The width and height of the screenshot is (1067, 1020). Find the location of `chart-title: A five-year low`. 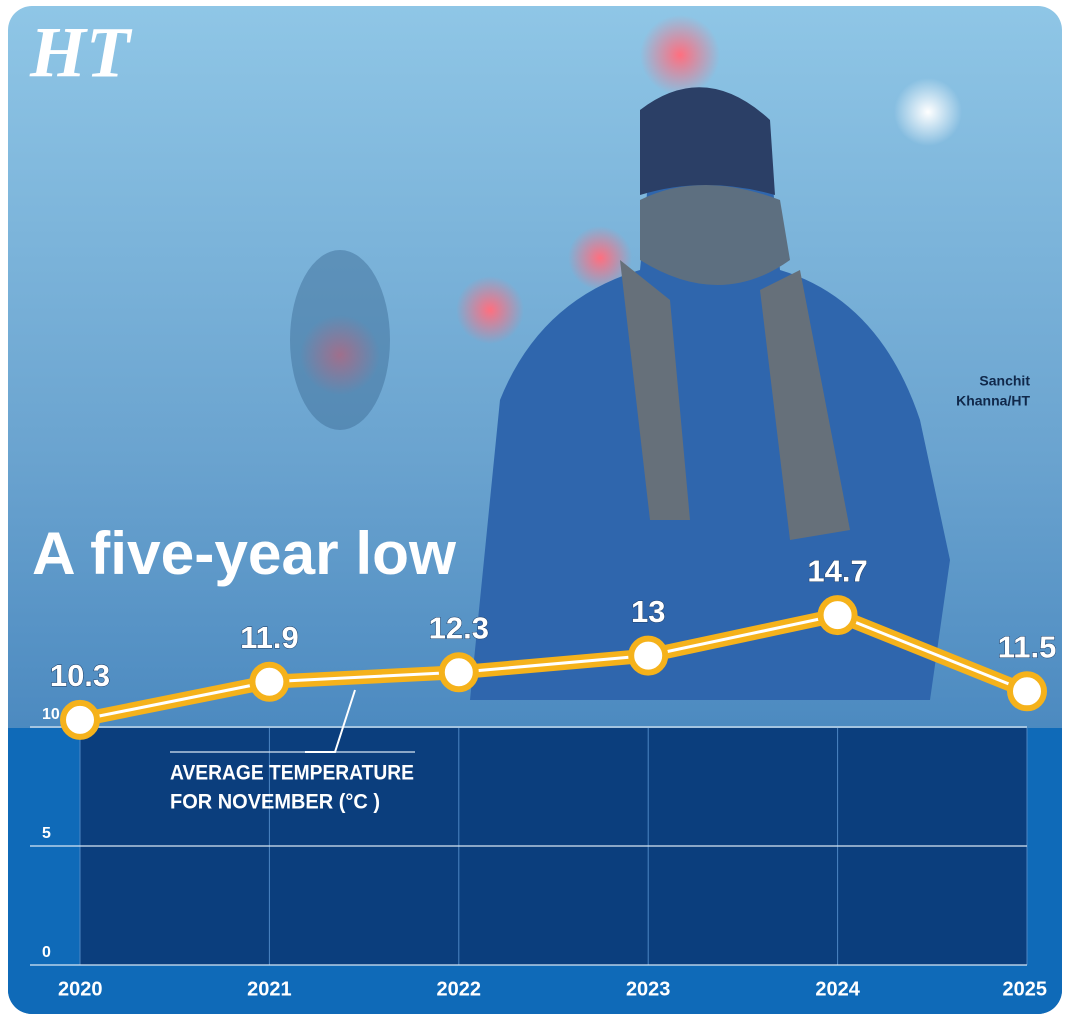

chart-title: A five-year low is located at coordinates (244, 553).